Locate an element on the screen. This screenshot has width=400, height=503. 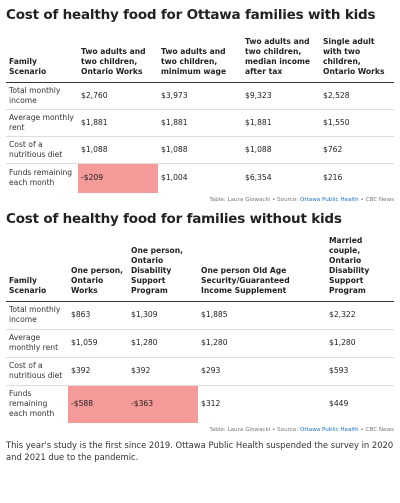
cell: $762 is located at coordinates (357, 150).